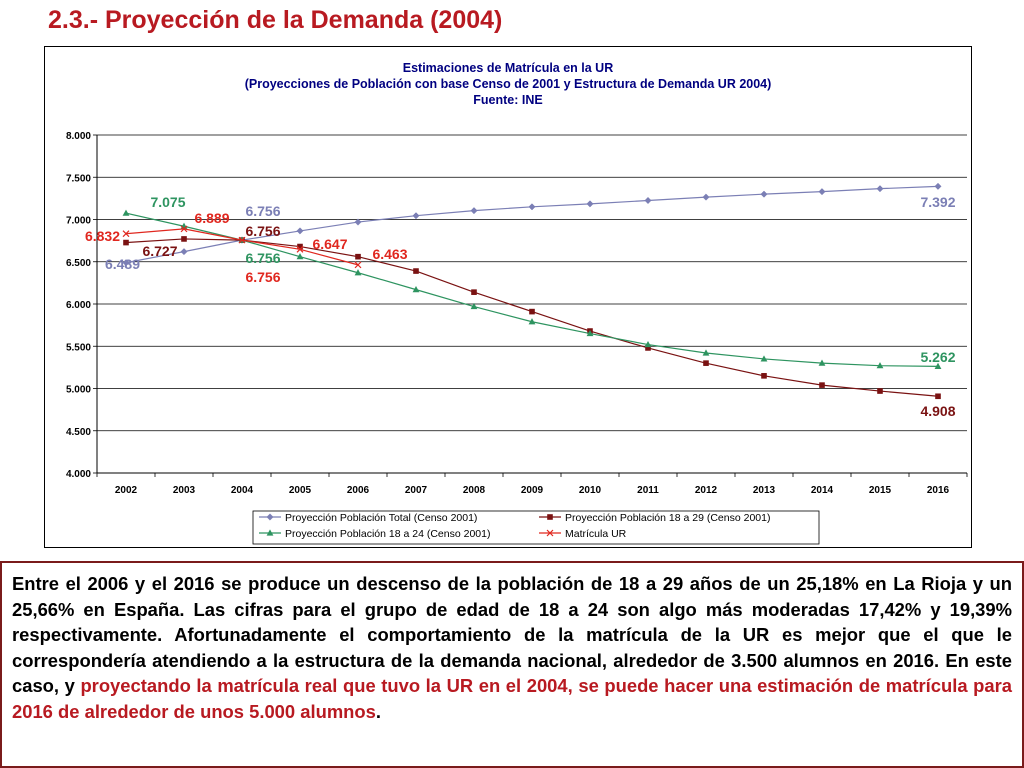 The image size is (1024, 768). What do you see at coordinates (507, 100) in the screenshot?
I see `chart-source: Fuente: INE` at bounding box center [507, 100].